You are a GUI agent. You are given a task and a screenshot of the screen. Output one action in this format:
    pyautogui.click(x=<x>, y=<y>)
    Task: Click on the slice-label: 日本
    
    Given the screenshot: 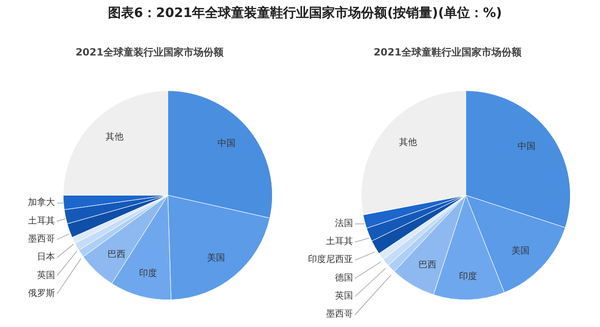 What is the action you would take?
    pyautogui.click(x=45, y=257)
    